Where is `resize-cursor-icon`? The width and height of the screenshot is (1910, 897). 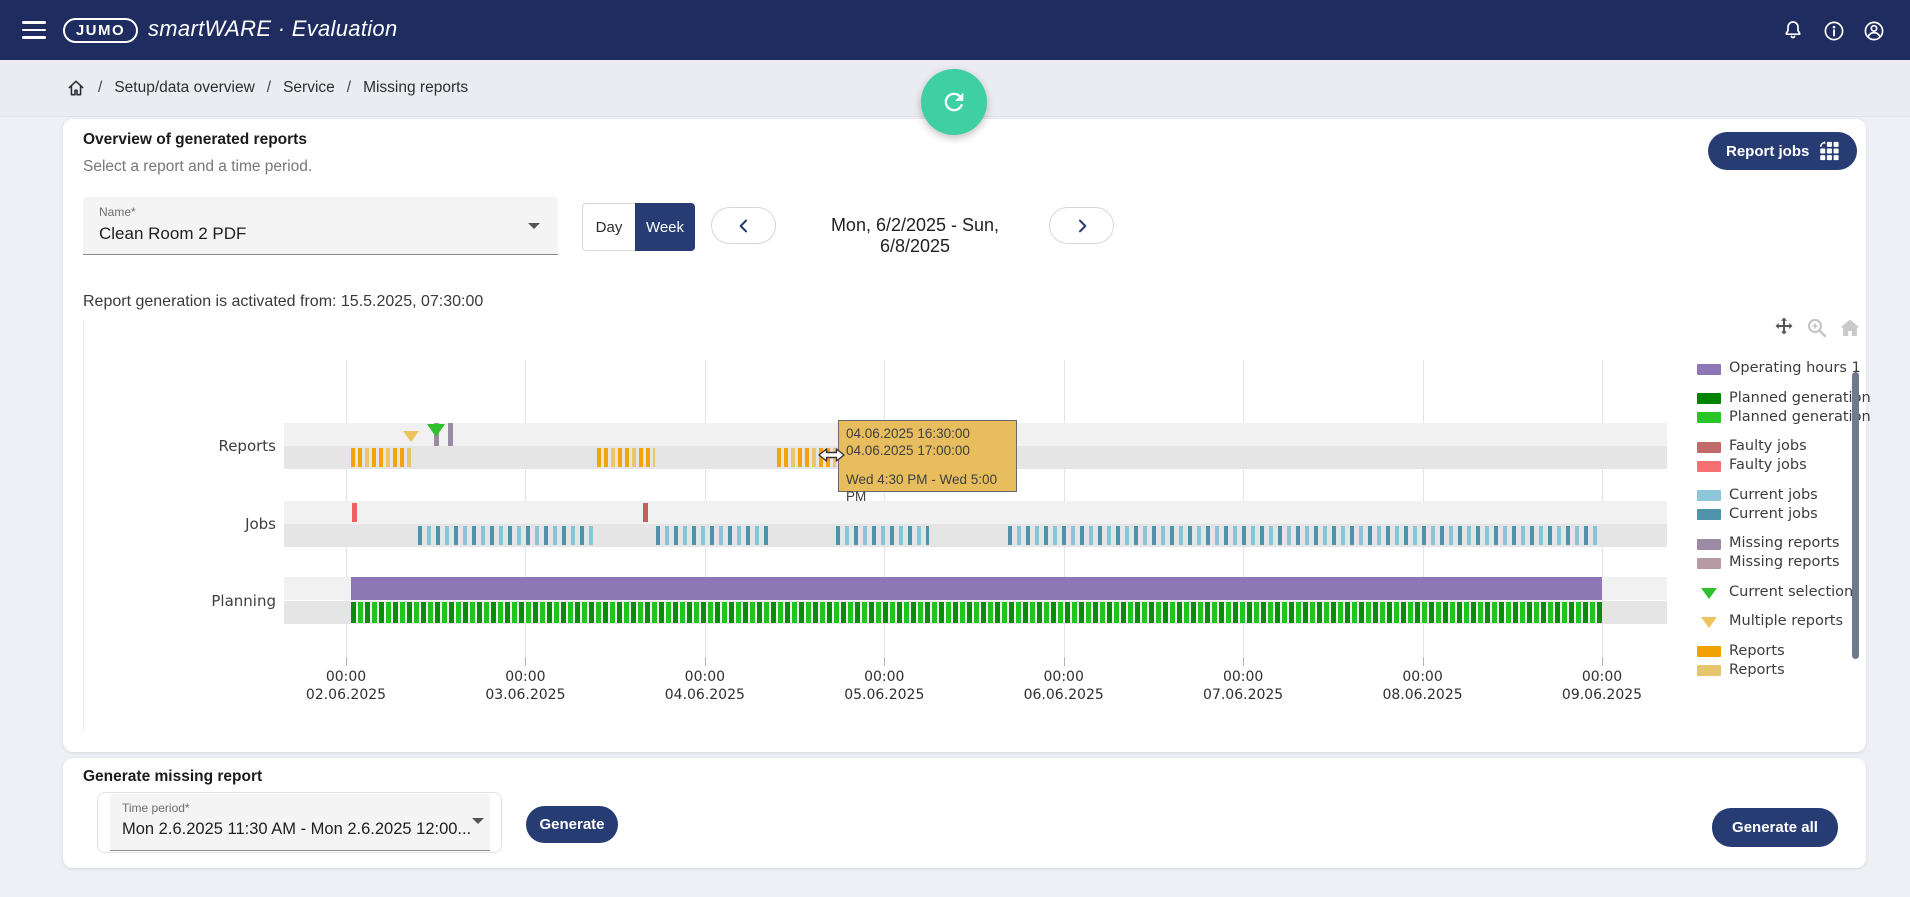 resize-cursor-icon is located at coordinates (831, 455).